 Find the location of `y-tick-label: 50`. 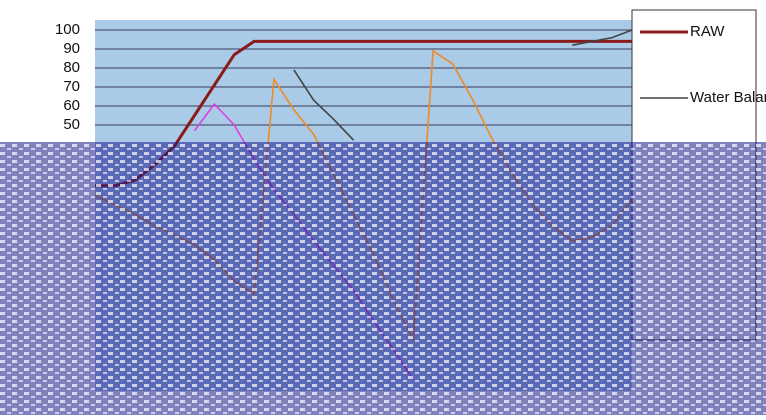

y-tick-label: 50 is located at coordinates (71, 124).